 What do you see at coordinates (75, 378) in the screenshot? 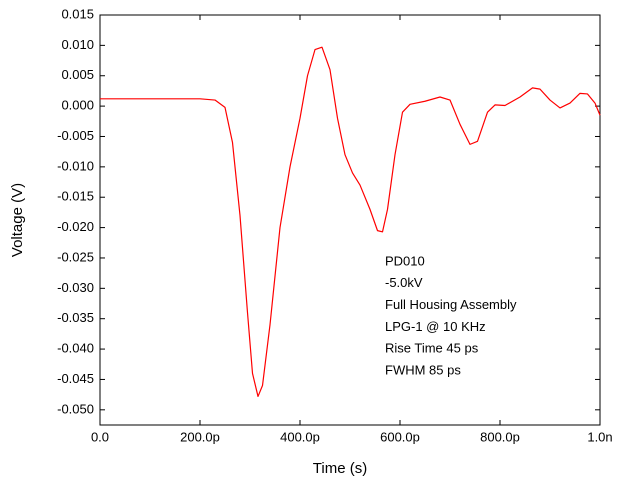
I see `y-tick-label: -0.045` at bounding box center [75, 378].